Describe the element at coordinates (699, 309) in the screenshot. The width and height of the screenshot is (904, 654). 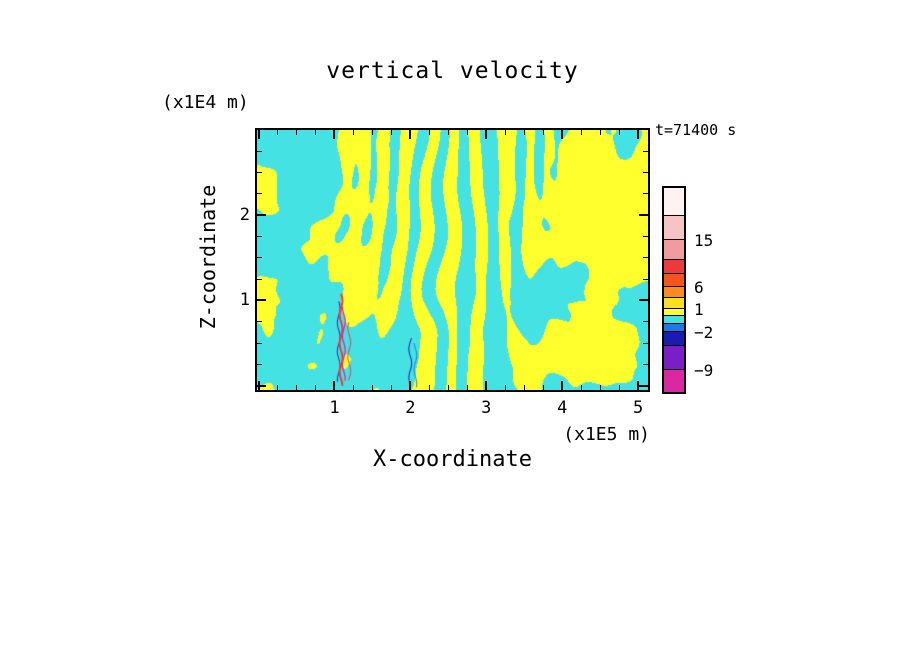
I see `colorbar-label: 1` at that location.